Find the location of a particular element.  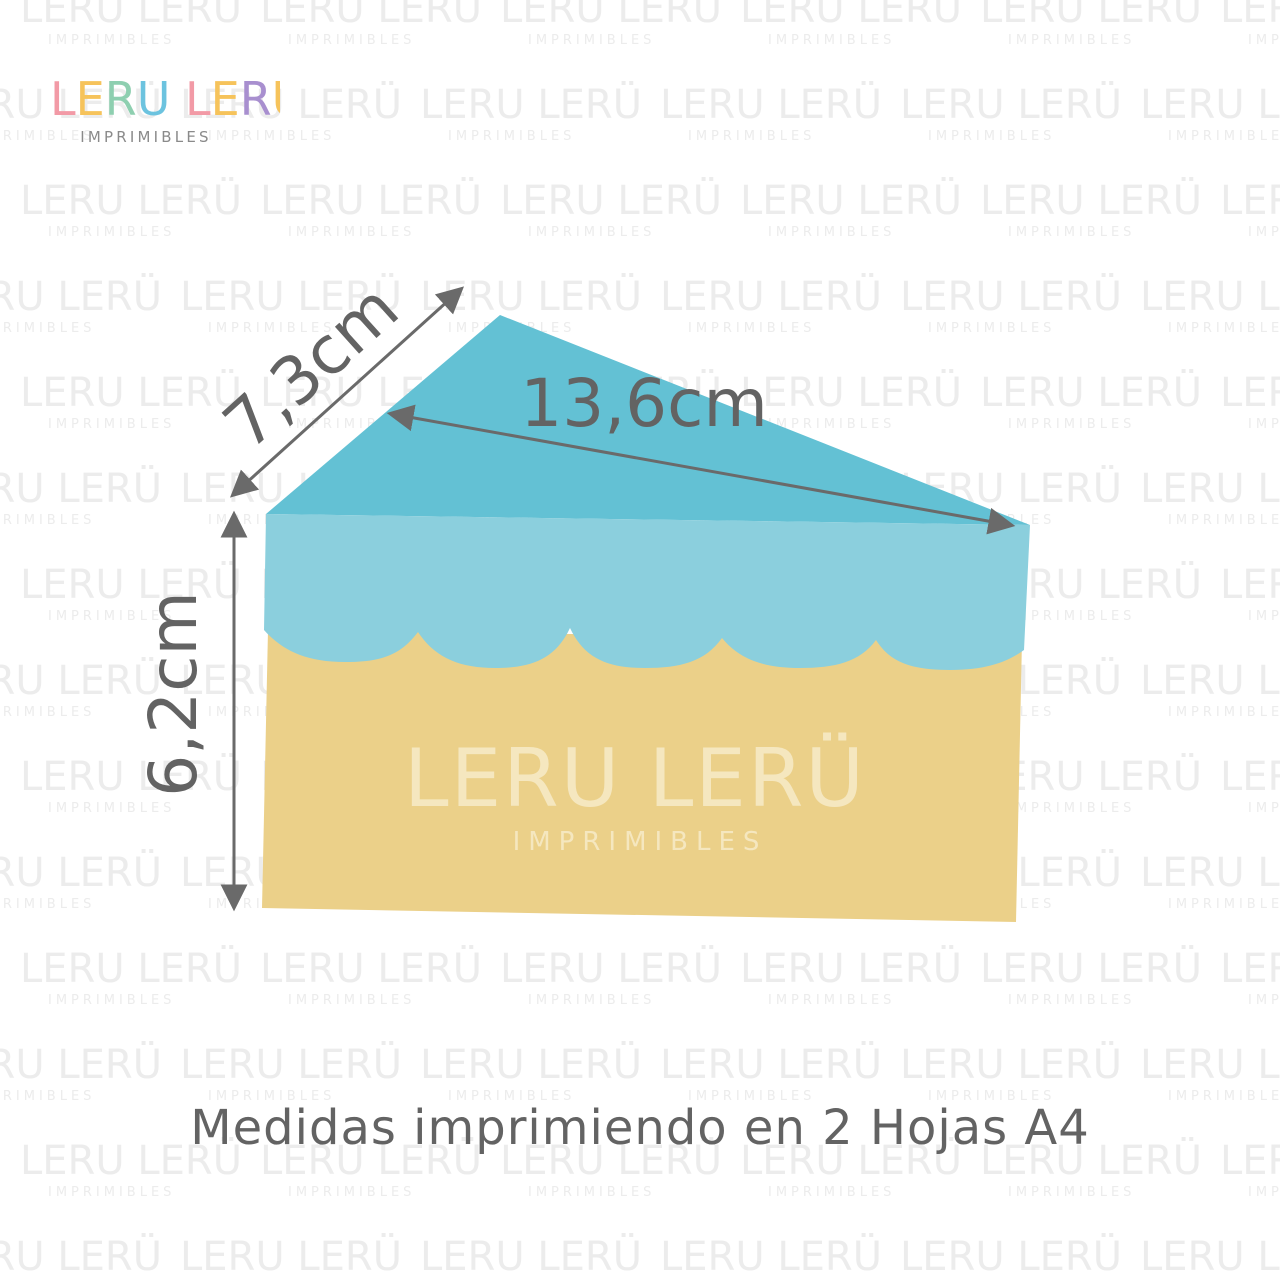

cake-sponge is located at coordinates (642, 776).